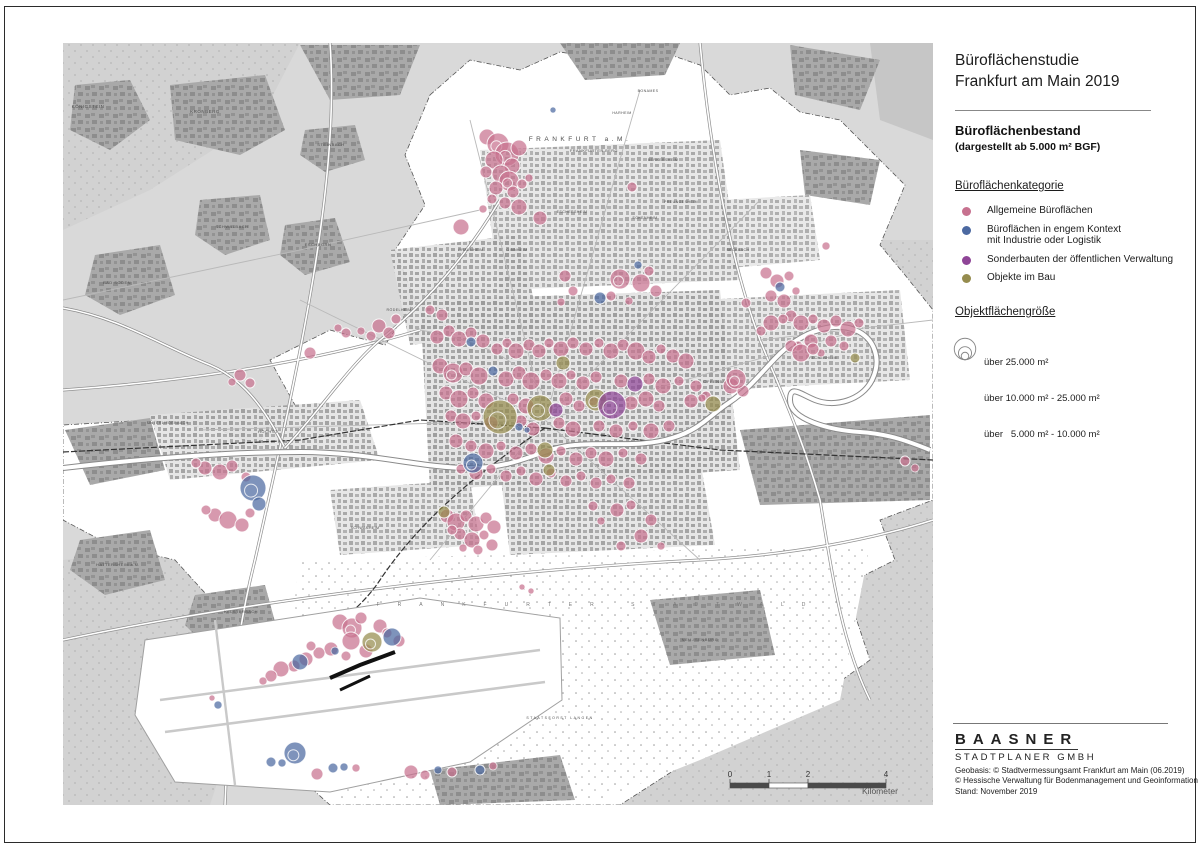  I want to click on place-label: HARHEIM, so click(621, 113).